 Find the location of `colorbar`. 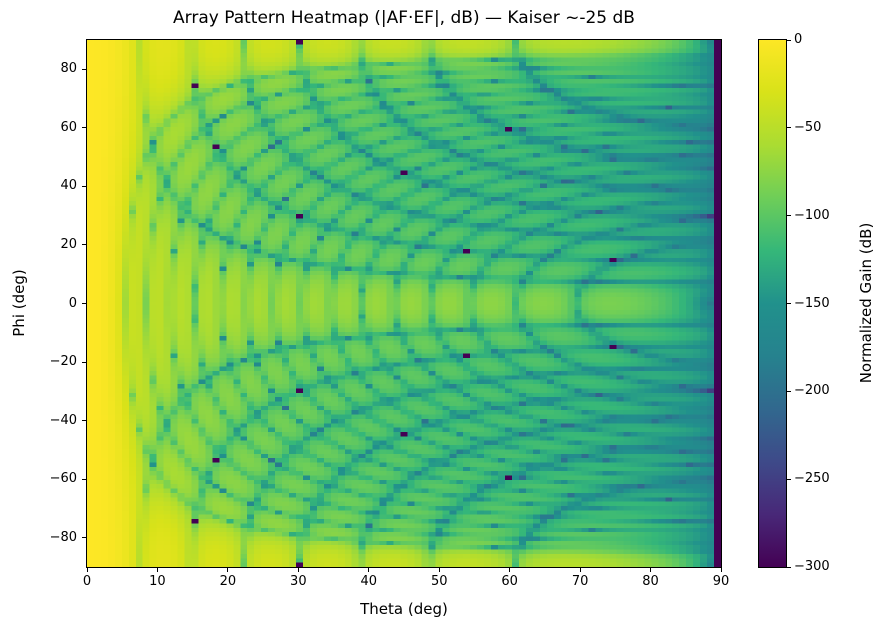

colorbar is located at coordinates (772, 303).